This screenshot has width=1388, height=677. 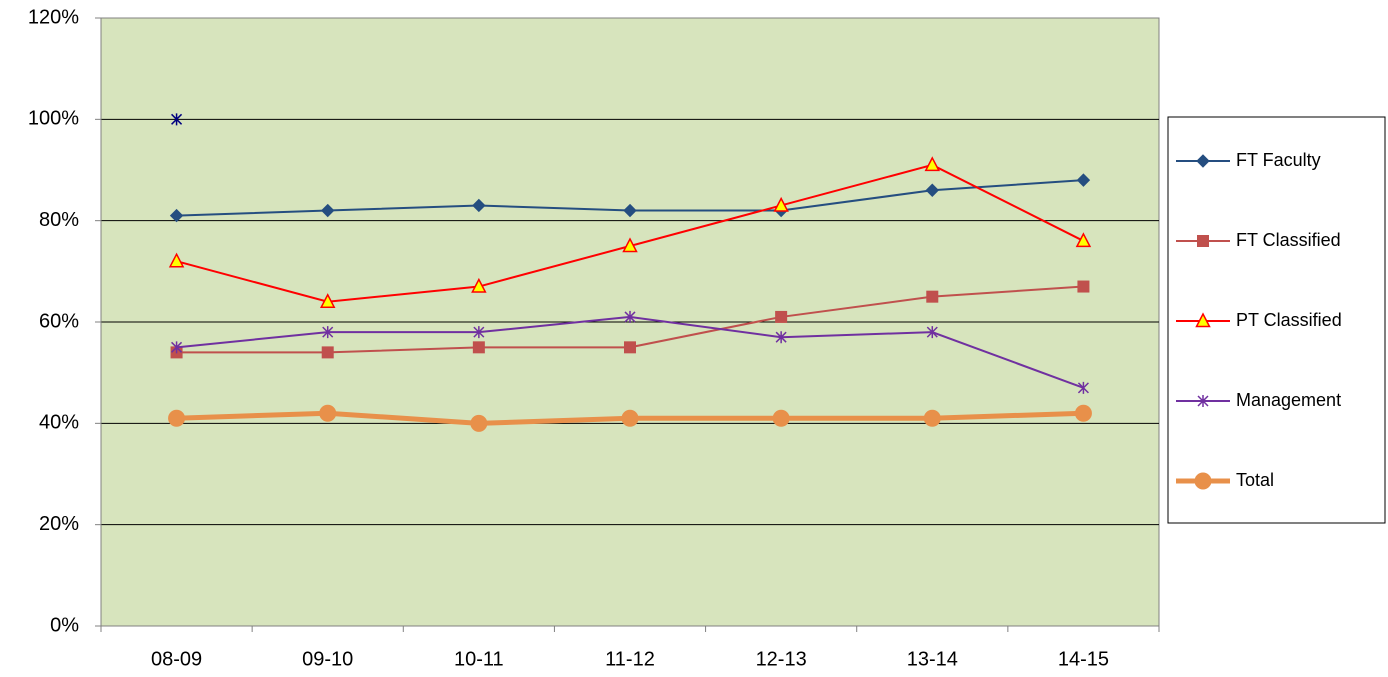 What do you see at coordinates (1288, 240) in the screenshot?
I see `legend-label: FT Classified` at bounding box center [1288, 240].